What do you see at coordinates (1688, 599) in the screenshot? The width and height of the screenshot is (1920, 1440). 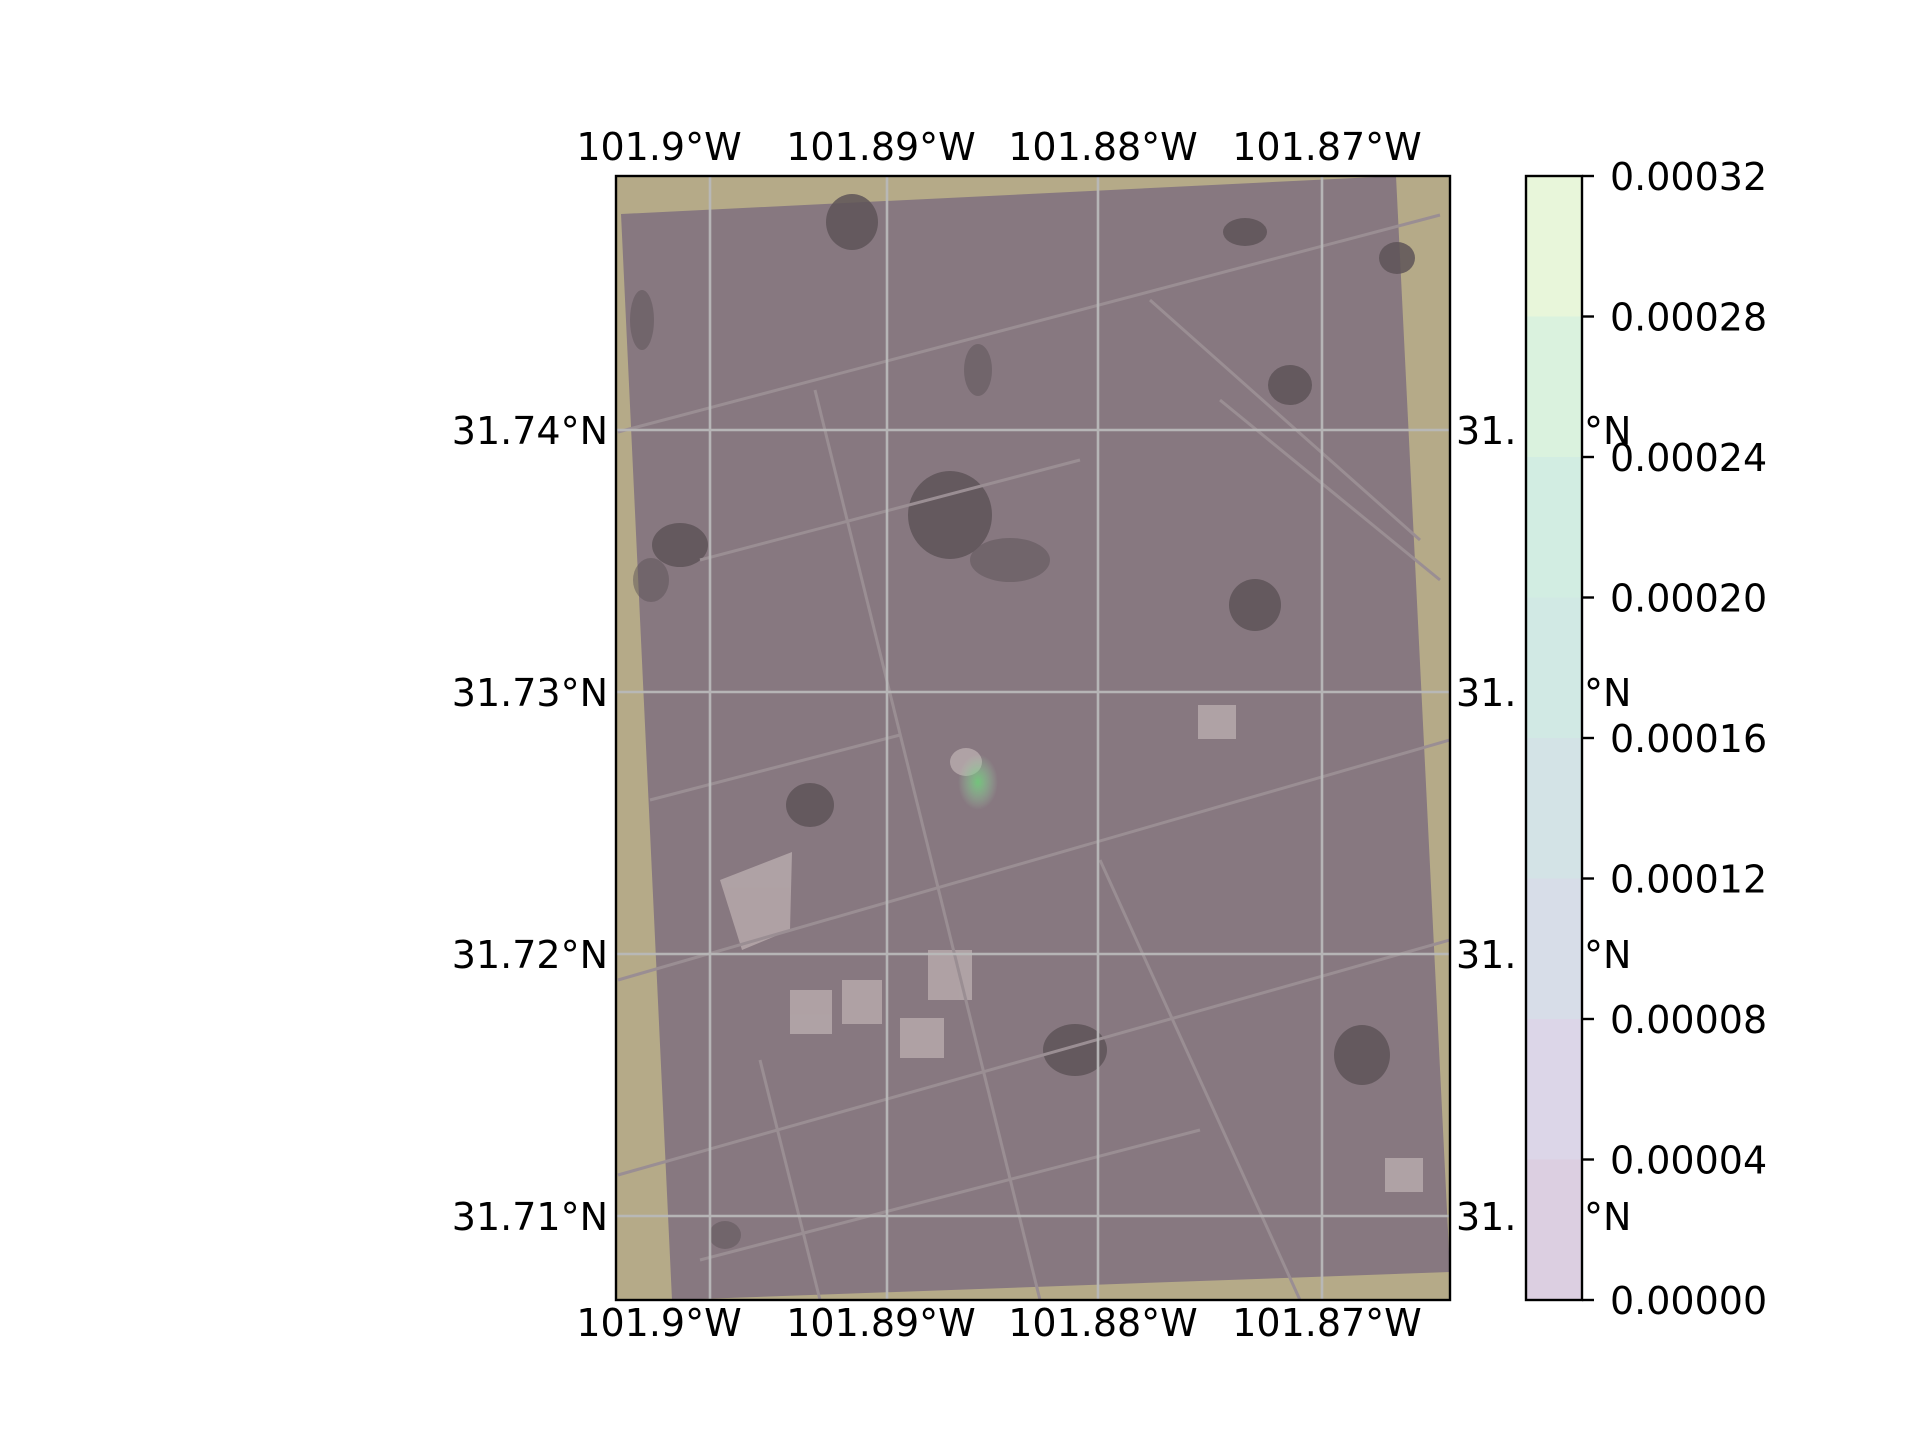 I see `colorbar-tick-label: 0.00020` at bounding box center [1688, 599].